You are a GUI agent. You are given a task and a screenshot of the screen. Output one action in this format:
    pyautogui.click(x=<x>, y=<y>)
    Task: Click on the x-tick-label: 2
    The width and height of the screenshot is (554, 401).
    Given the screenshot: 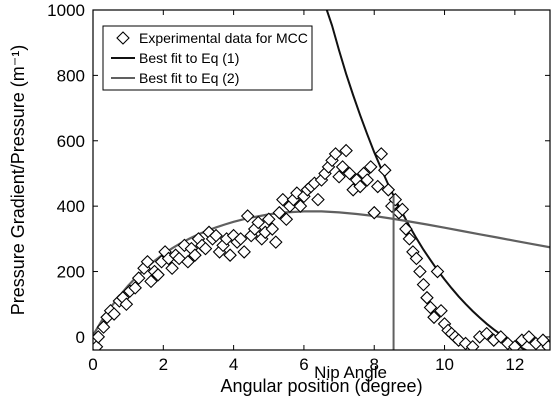 What is the action you would take?
    pyautogui.click(x=163, y=364)
    